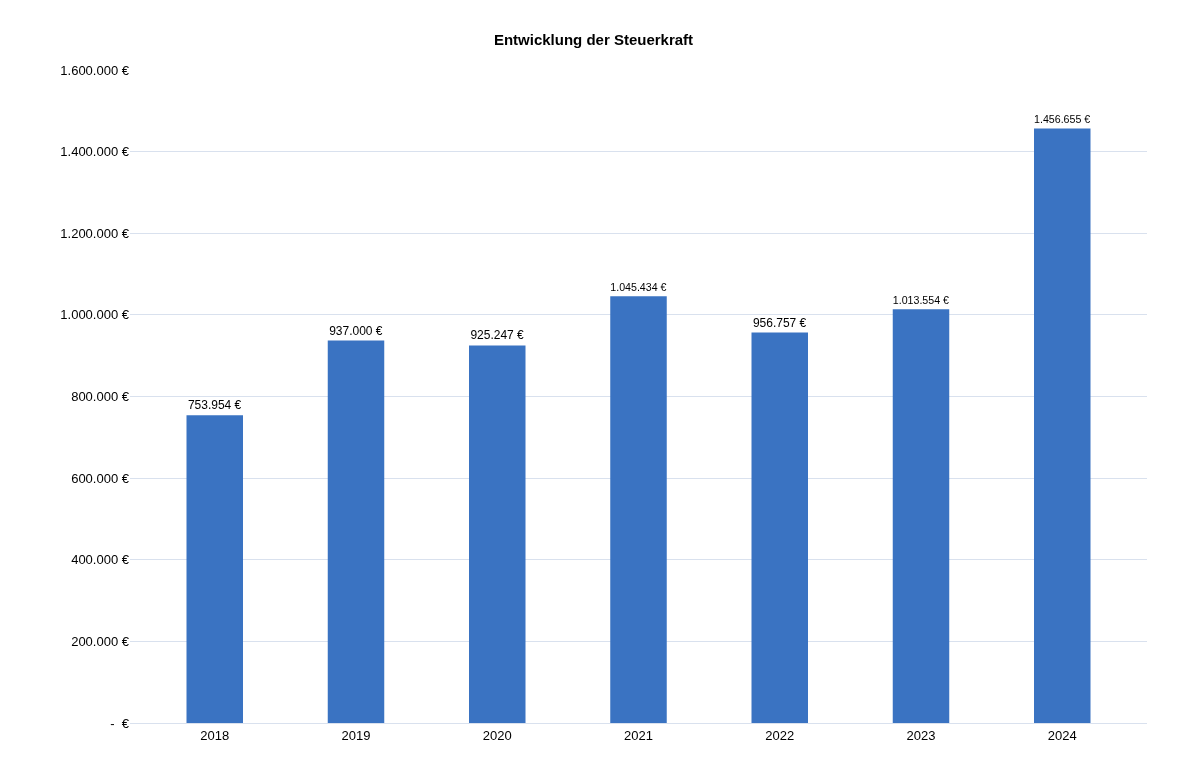 The width and height of the screenshot is (1187, 773). I want to click on data-label: 1.456.655 €, so click(1062, 118).